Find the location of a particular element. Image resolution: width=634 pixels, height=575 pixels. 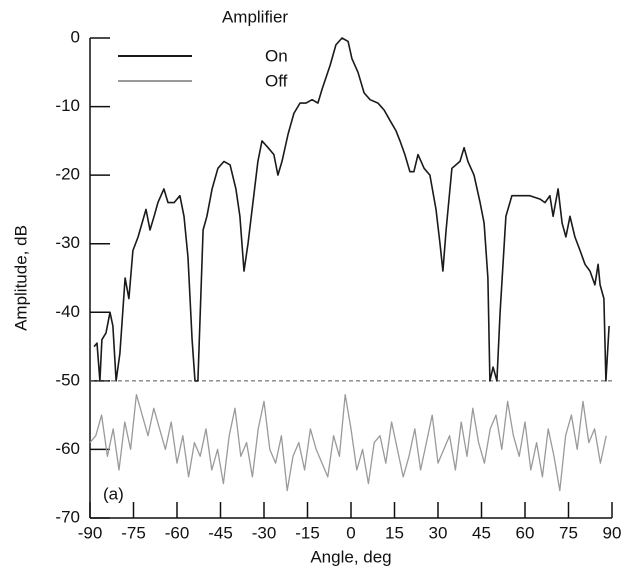

x-tick-label: 0 is located at coordinates (350, 532).